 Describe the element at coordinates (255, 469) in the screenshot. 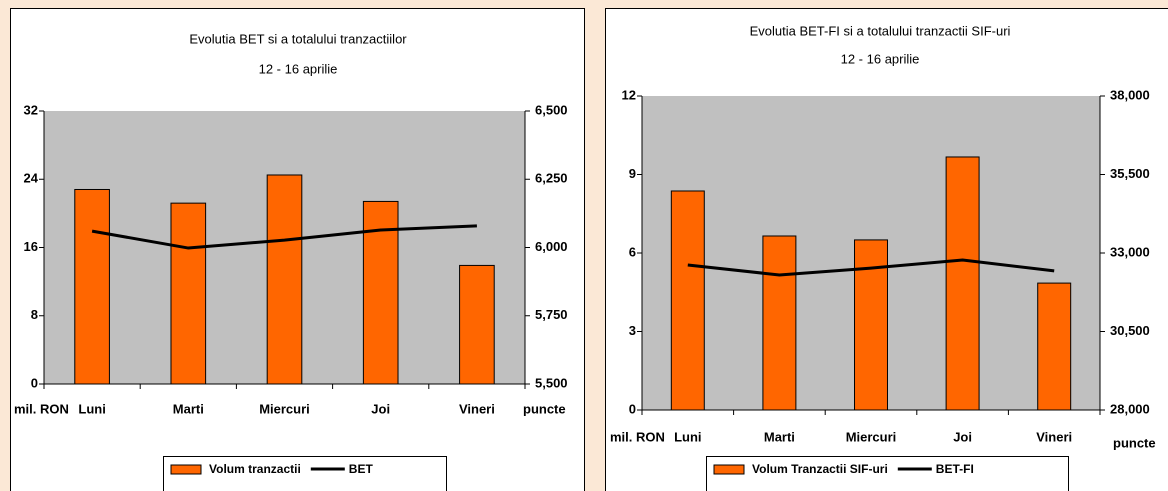

I see `legend-label: Volum tranzactii` at that location.